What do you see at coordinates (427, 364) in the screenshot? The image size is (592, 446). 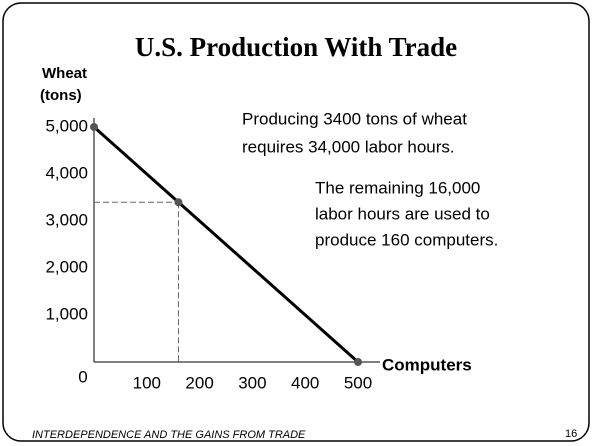 I see `x-axis-label: Computers` at bounding box center [427, 364].